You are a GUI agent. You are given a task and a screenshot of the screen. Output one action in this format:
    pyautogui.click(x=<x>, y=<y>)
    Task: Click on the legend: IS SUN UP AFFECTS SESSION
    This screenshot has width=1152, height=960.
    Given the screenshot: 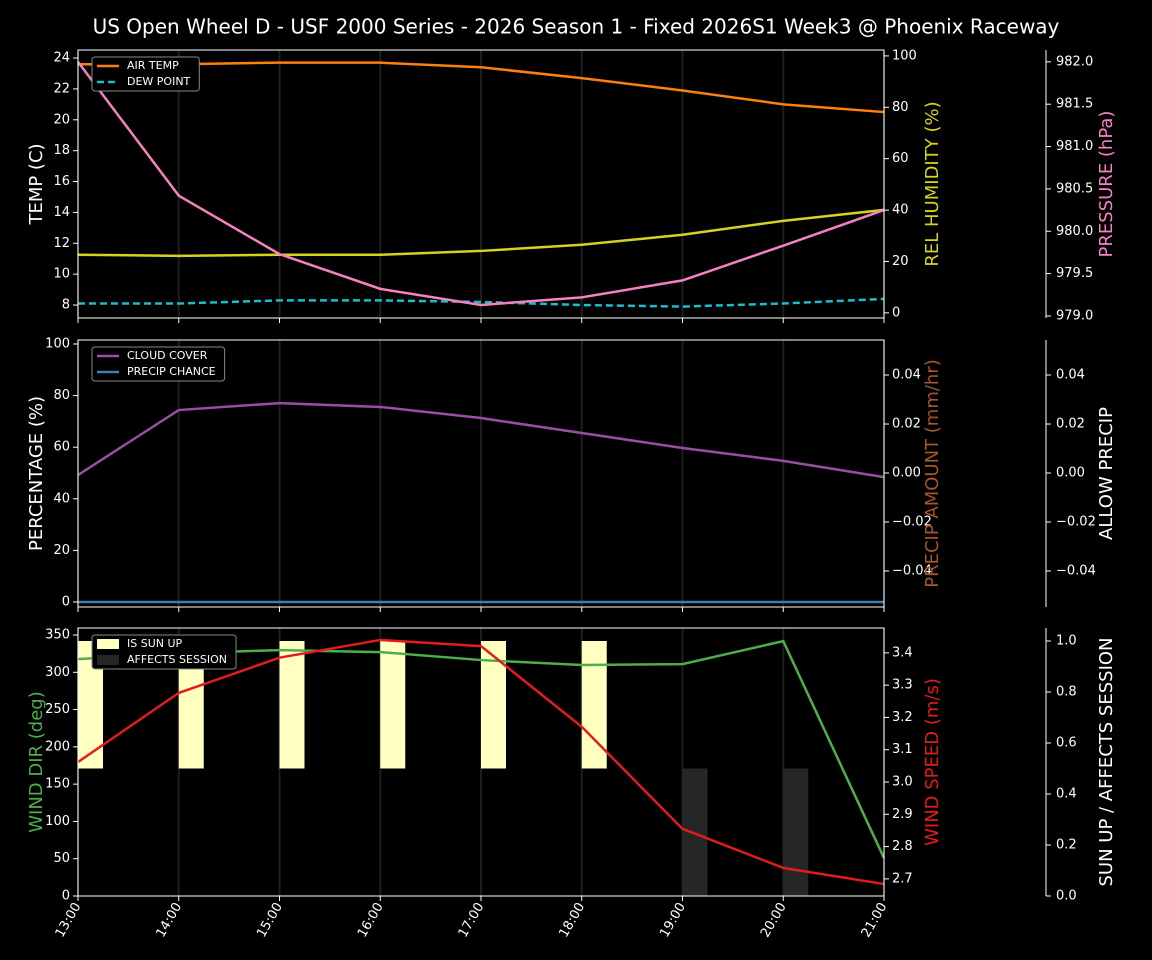 What is the action you would take?
    pyautogui.click(x=164, y=652)
    